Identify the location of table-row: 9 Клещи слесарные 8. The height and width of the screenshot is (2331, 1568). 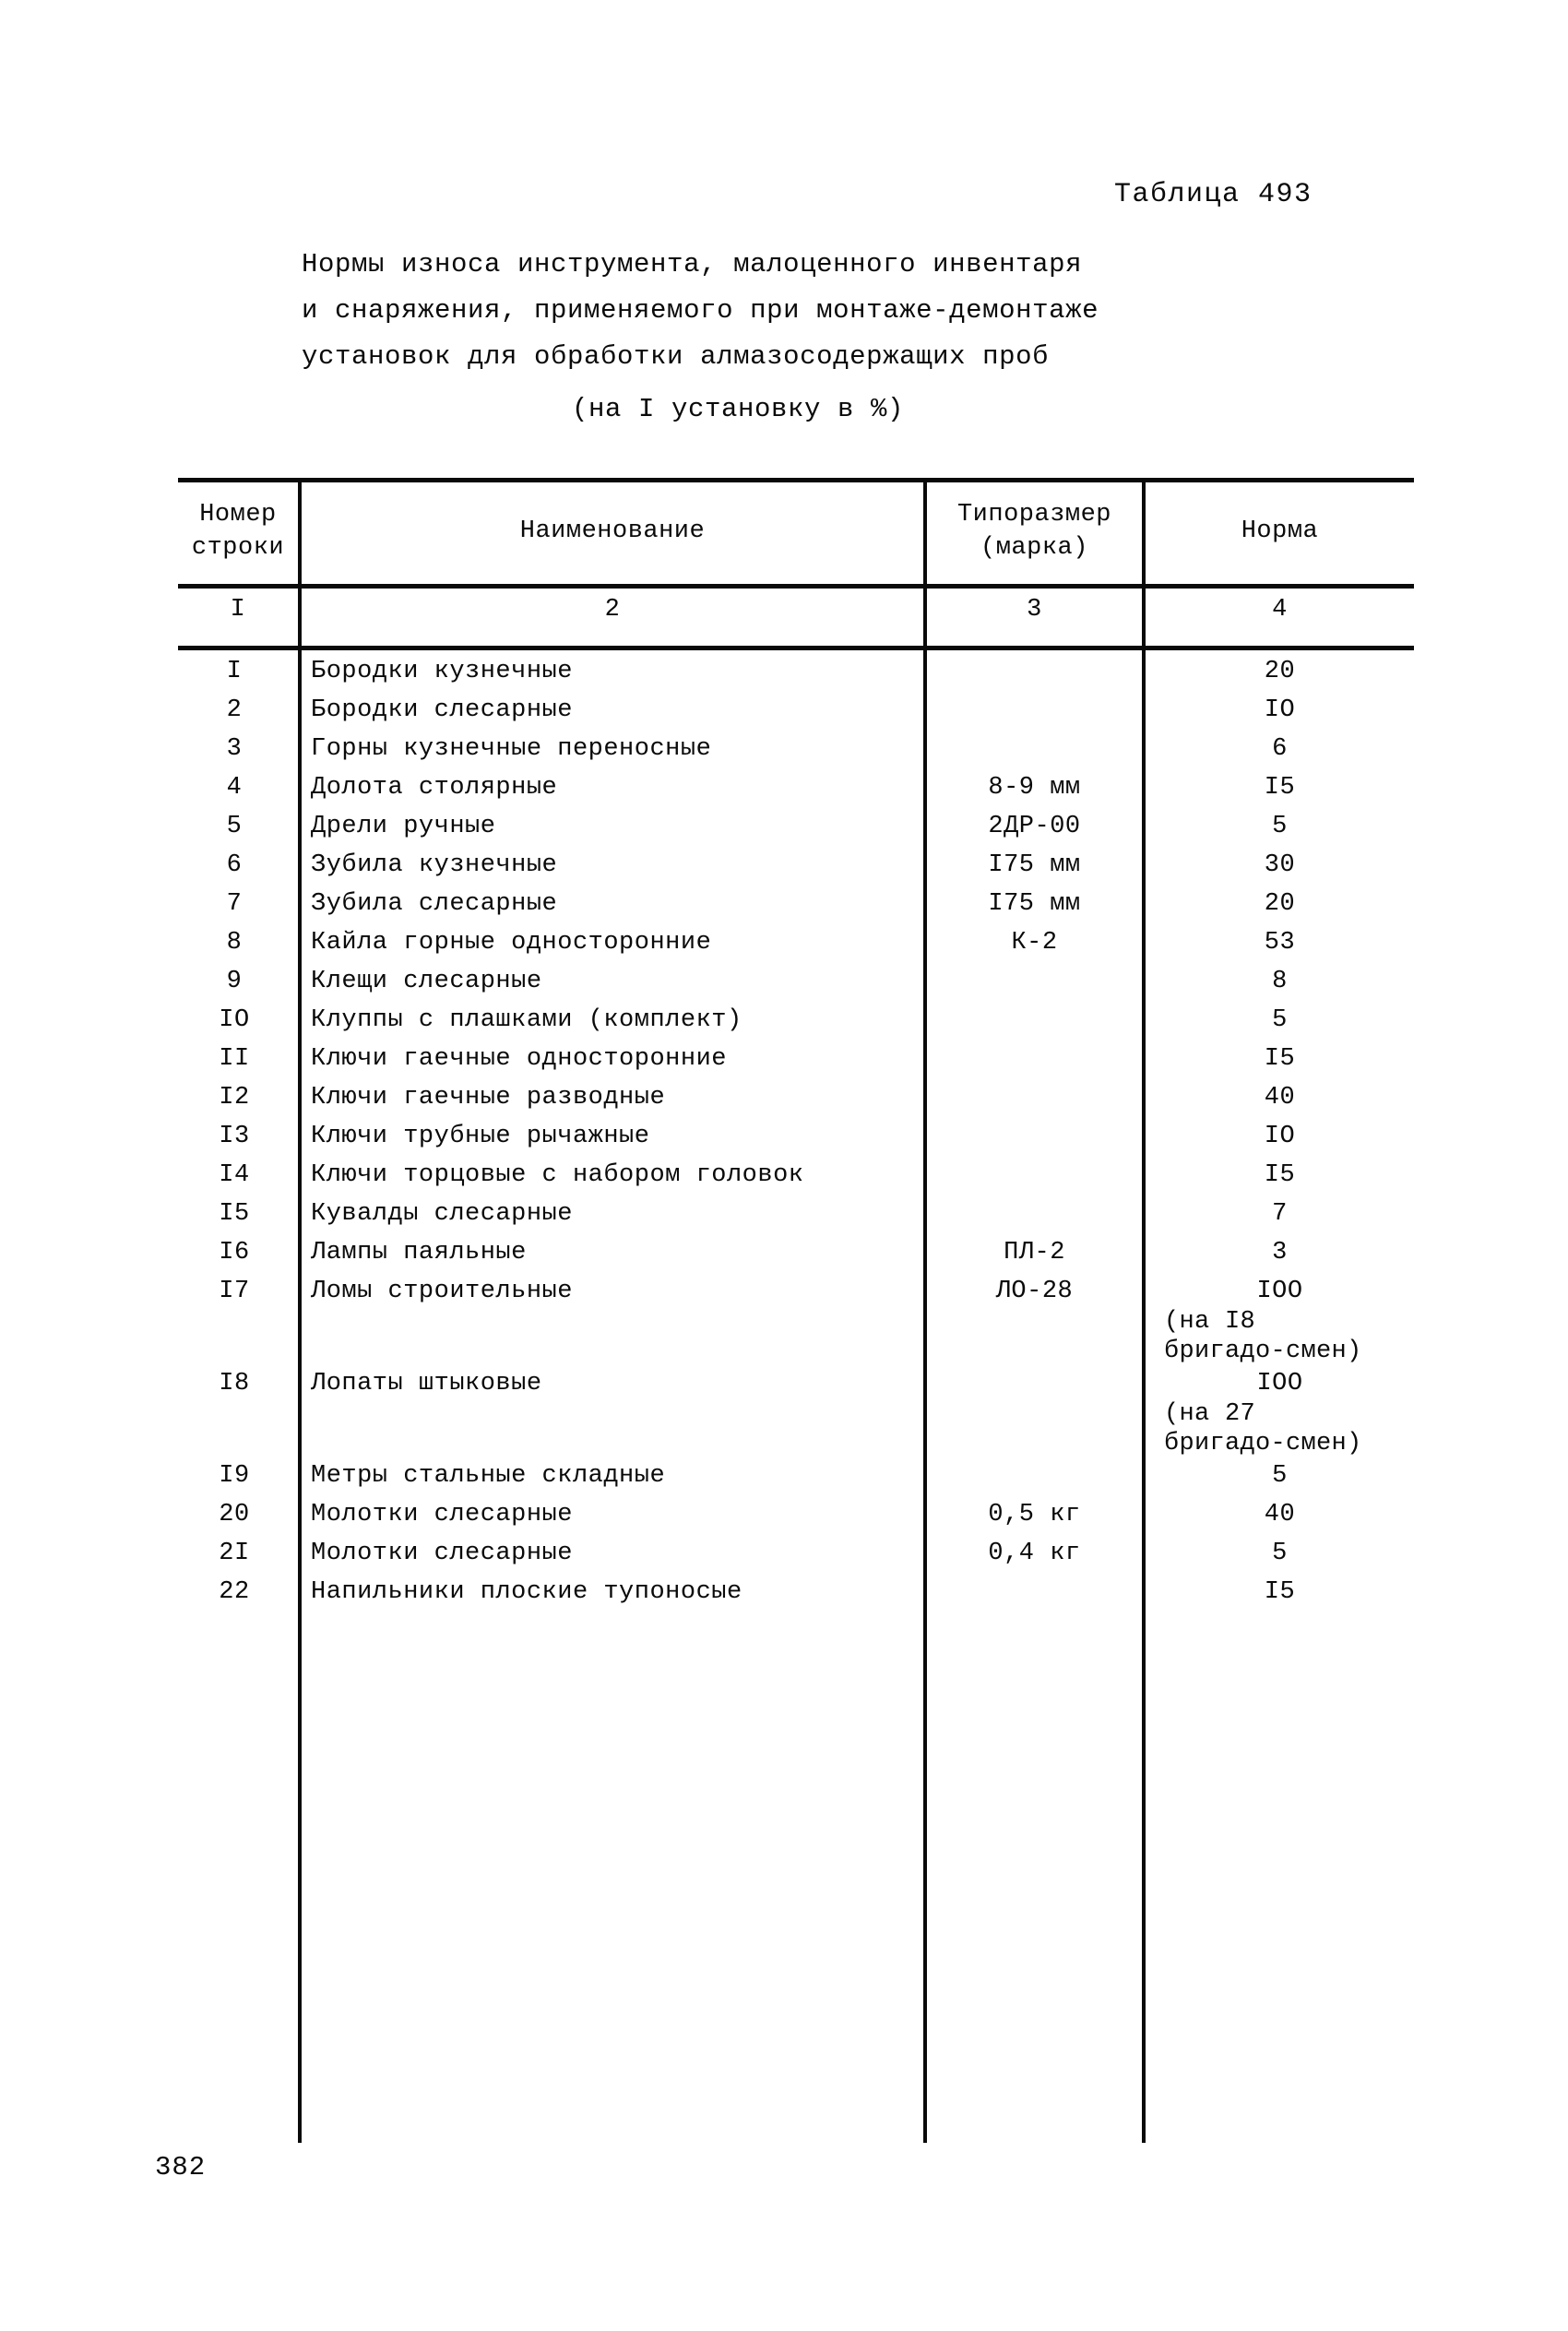
(796, 980).